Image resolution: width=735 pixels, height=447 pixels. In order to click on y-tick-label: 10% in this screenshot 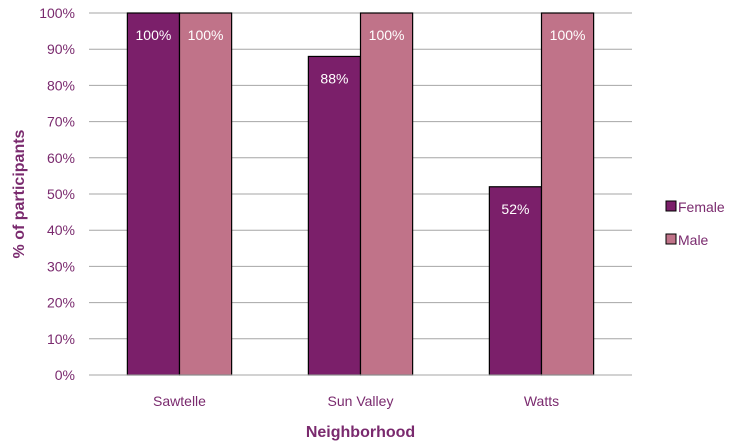, I will do `click(61, 339)`.